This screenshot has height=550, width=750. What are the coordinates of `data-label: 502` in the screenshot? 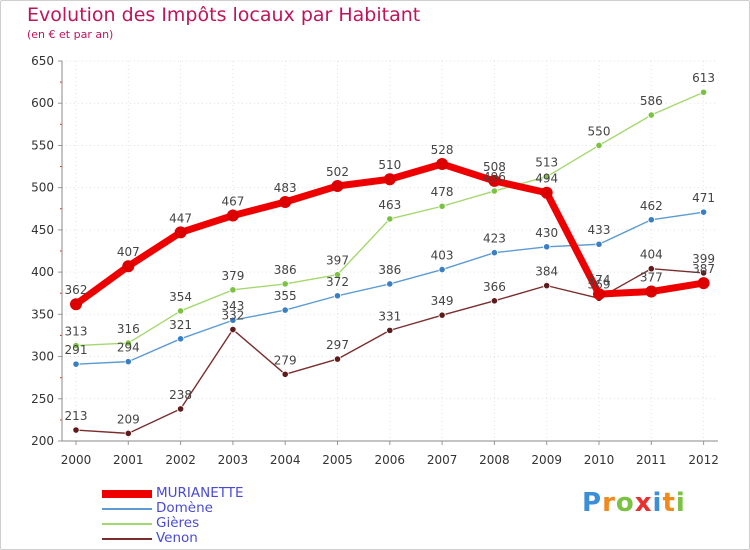 It's located at (337, 172).